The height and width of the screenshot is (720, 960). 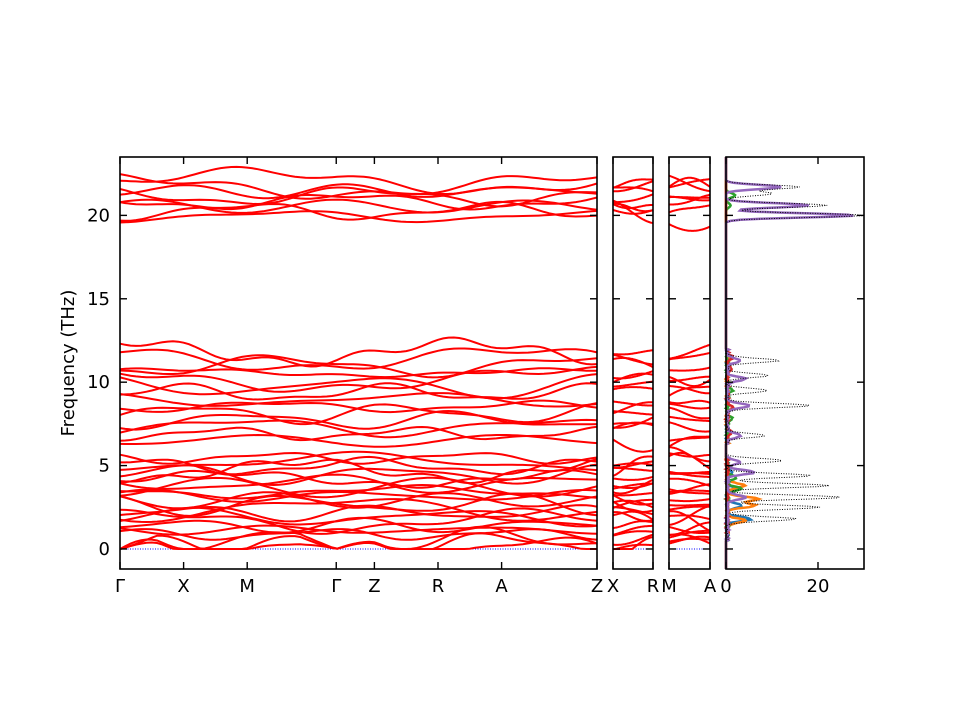 What do you see at coordinates (104, 466) in the screenshot?
I see `y-tick-label: 5` at bounding box center [104, 466].